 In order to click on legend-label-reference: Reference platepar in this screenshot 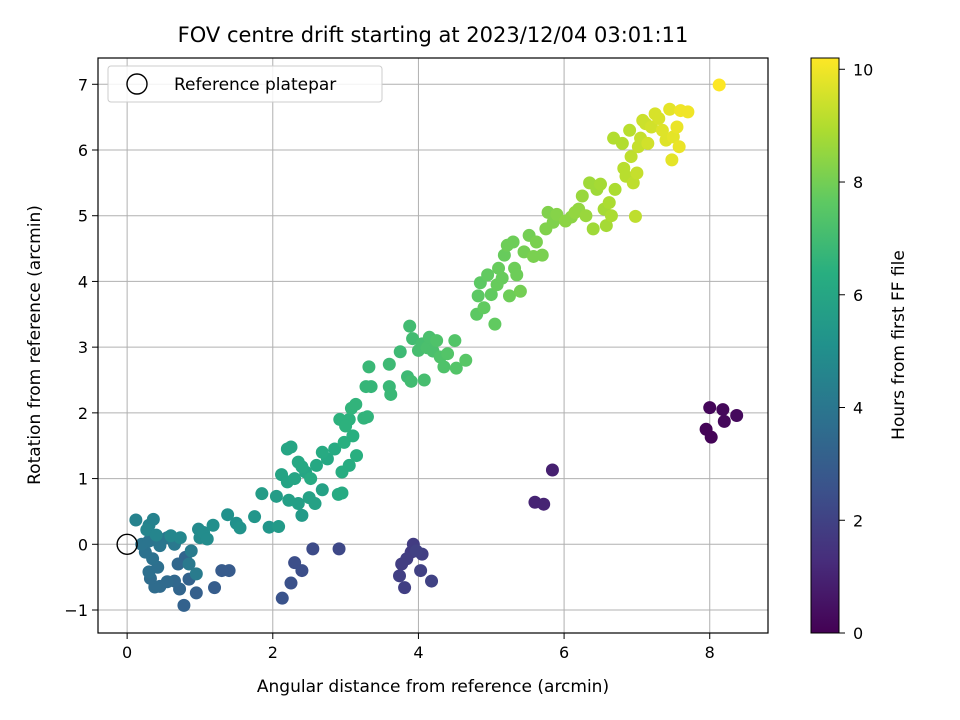, I will do `click(255, 85)`.